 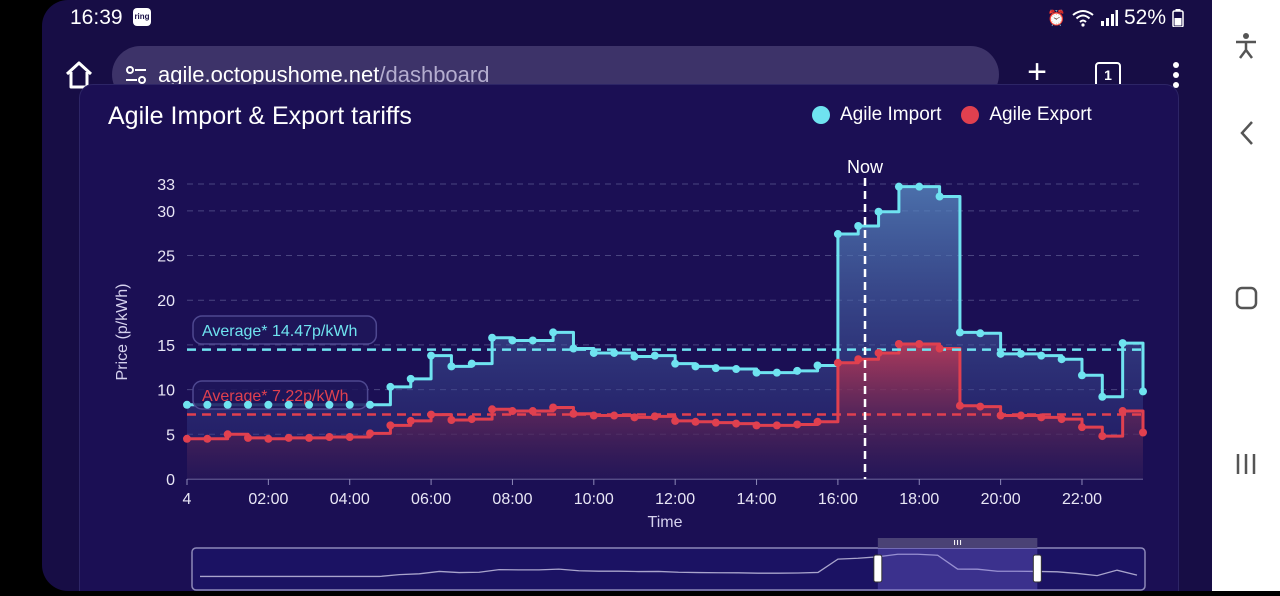 What do you see at coordinates (323, 75) in the screenshot?
I see `url-text: agile.octopushome.net/dashboard` at bounding box center [323, 75].